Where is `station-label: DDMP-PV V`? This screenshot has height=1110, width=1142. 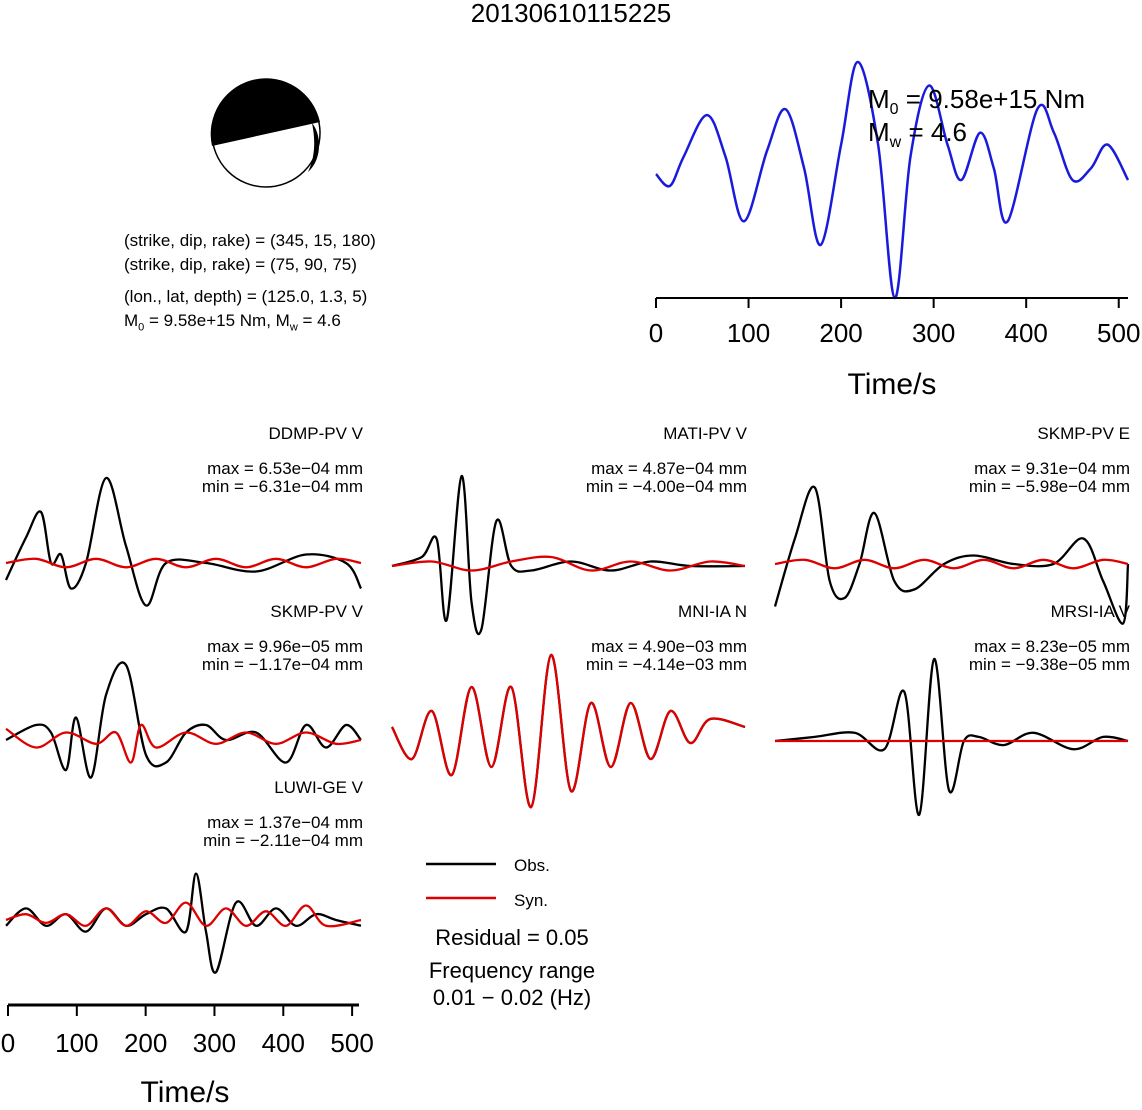 station-label: DDMP-PV V is located at coordinates (315, 433).